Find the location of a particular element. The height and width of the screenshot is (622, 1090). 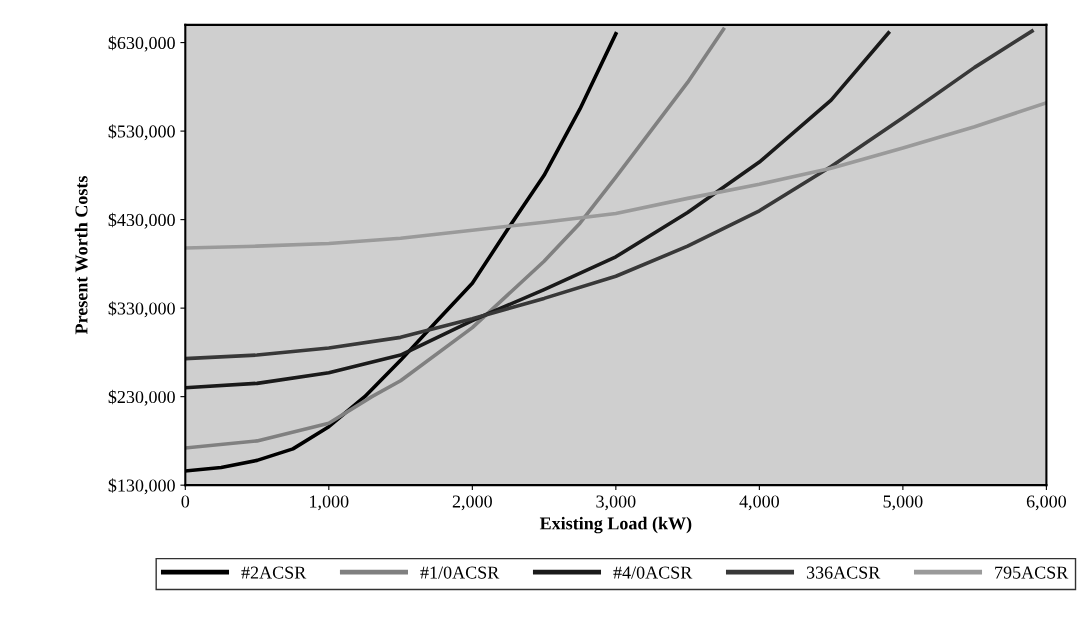

y-tick-label: $330,000 is located at coordinates (141, 309).